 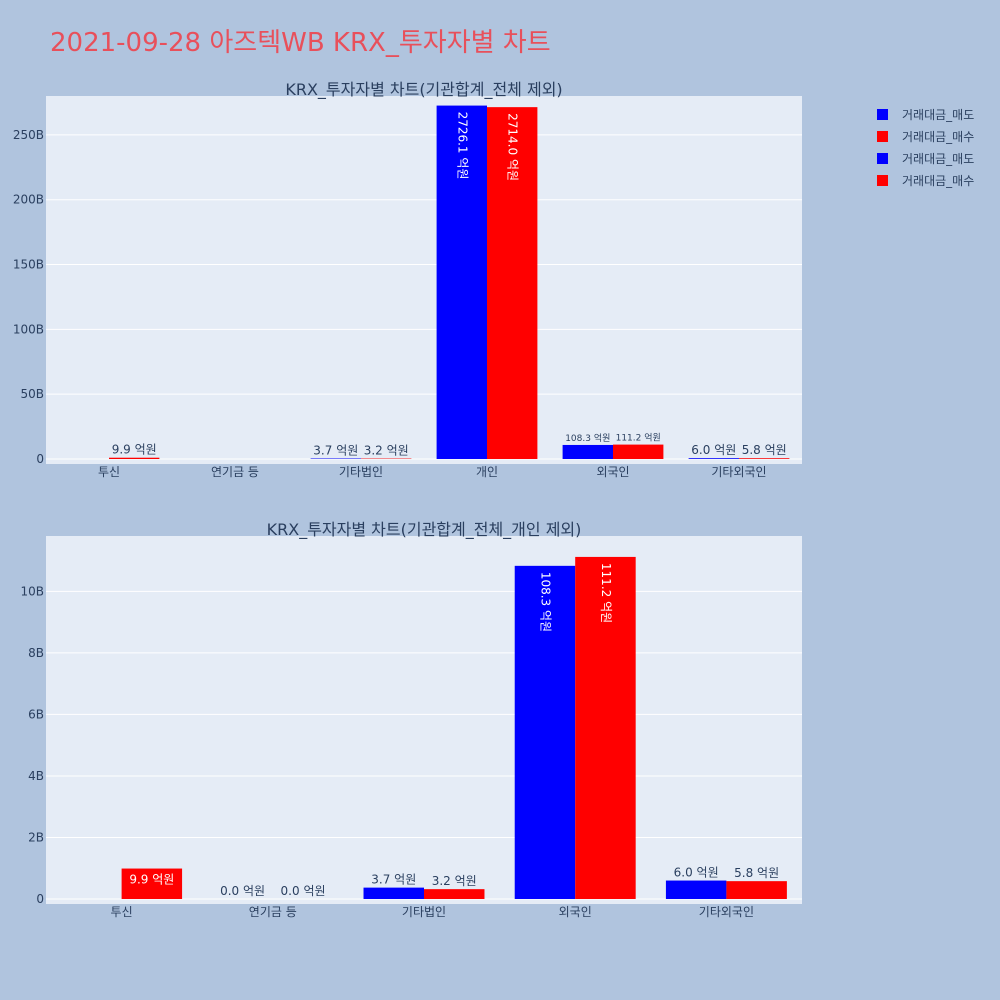 What do you see at coordinates (513, 147) in the screenshot?
I see `data-label: 2714.0 억원` at bounding box center [513, 147].